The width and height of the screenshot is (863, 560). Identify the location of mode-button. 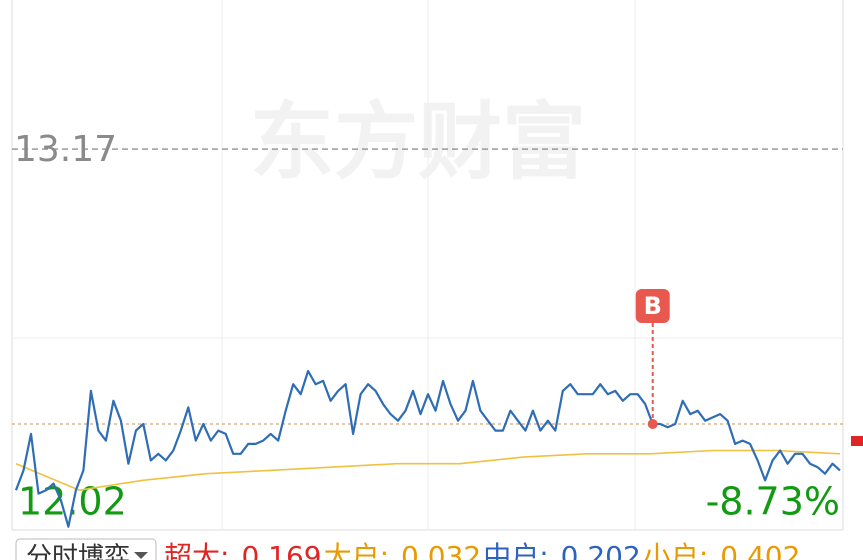
(86, 549).